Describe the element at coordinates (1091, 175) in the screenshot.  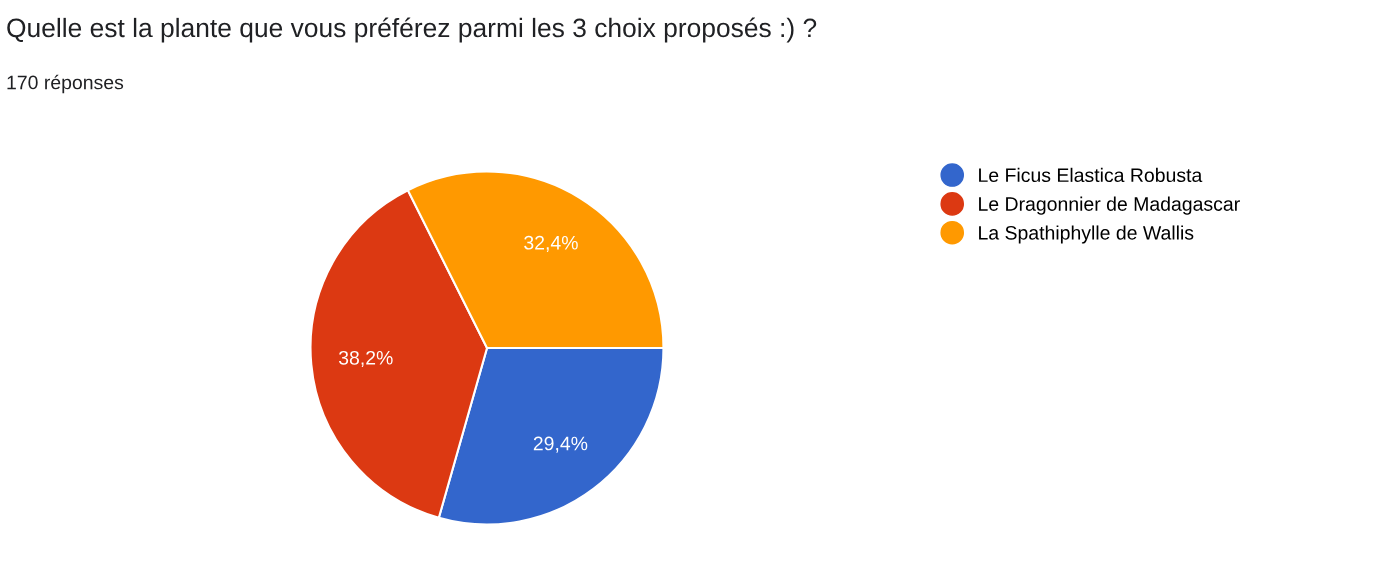
I see `legend-label: Le Ficus Elastica Robusta` at that location.